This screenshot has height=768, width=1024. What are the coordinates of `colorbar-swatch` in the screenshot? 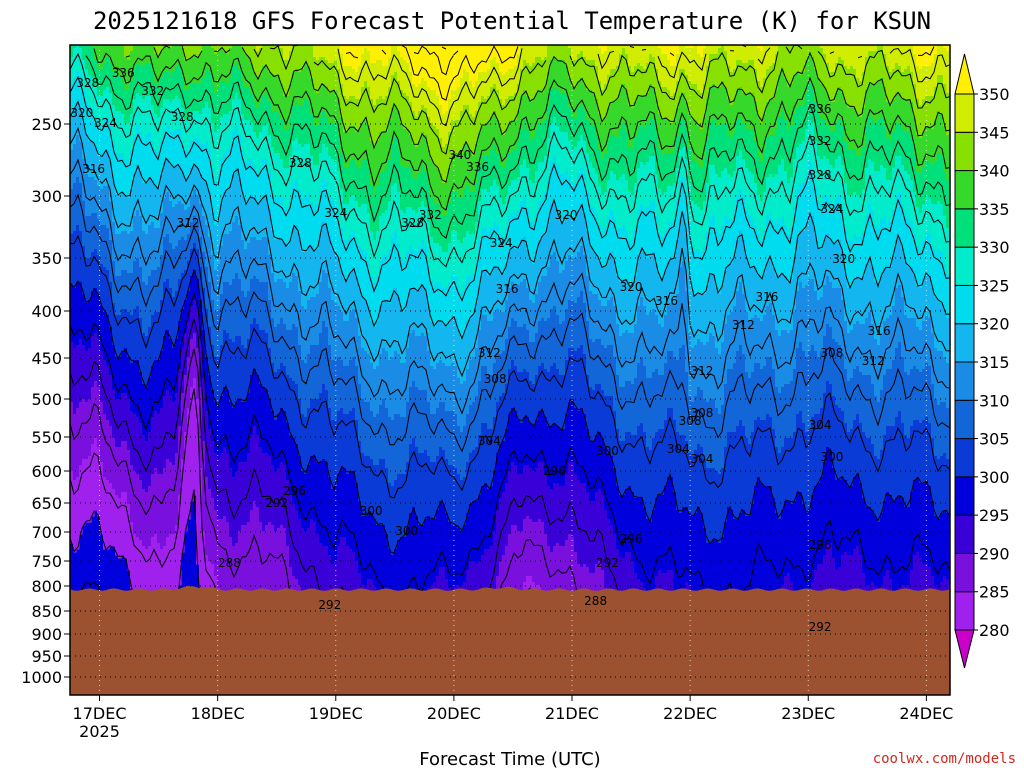 It's located at (964, 381).